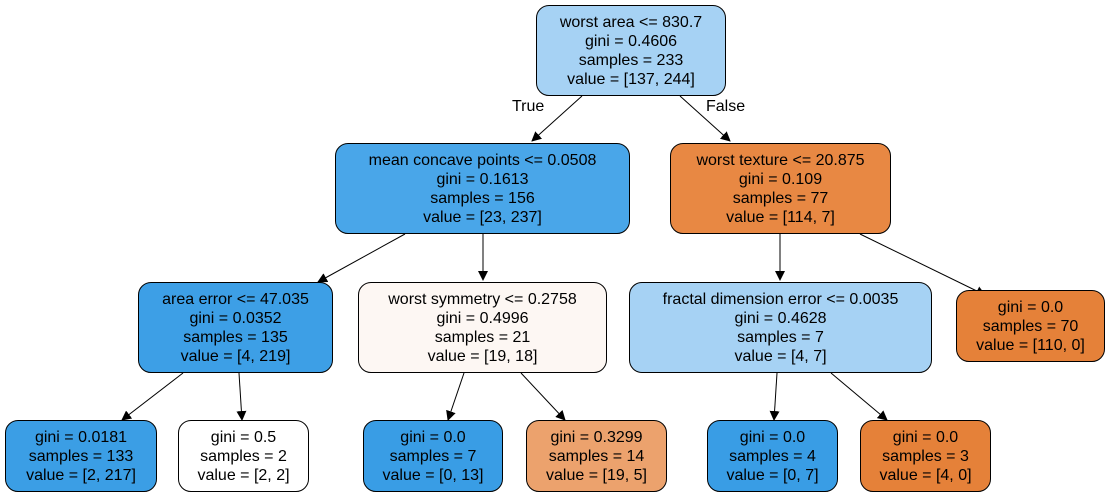  I want to click on node-samples: samples = 14, so click(596, 456).